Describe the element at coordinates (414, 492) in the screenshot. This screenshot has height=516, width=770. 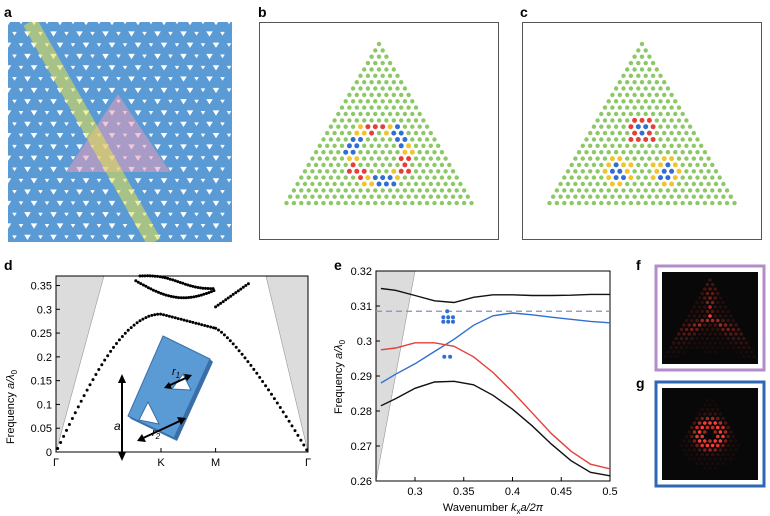
I see `e-x-tick-label: 0.3` at that location.